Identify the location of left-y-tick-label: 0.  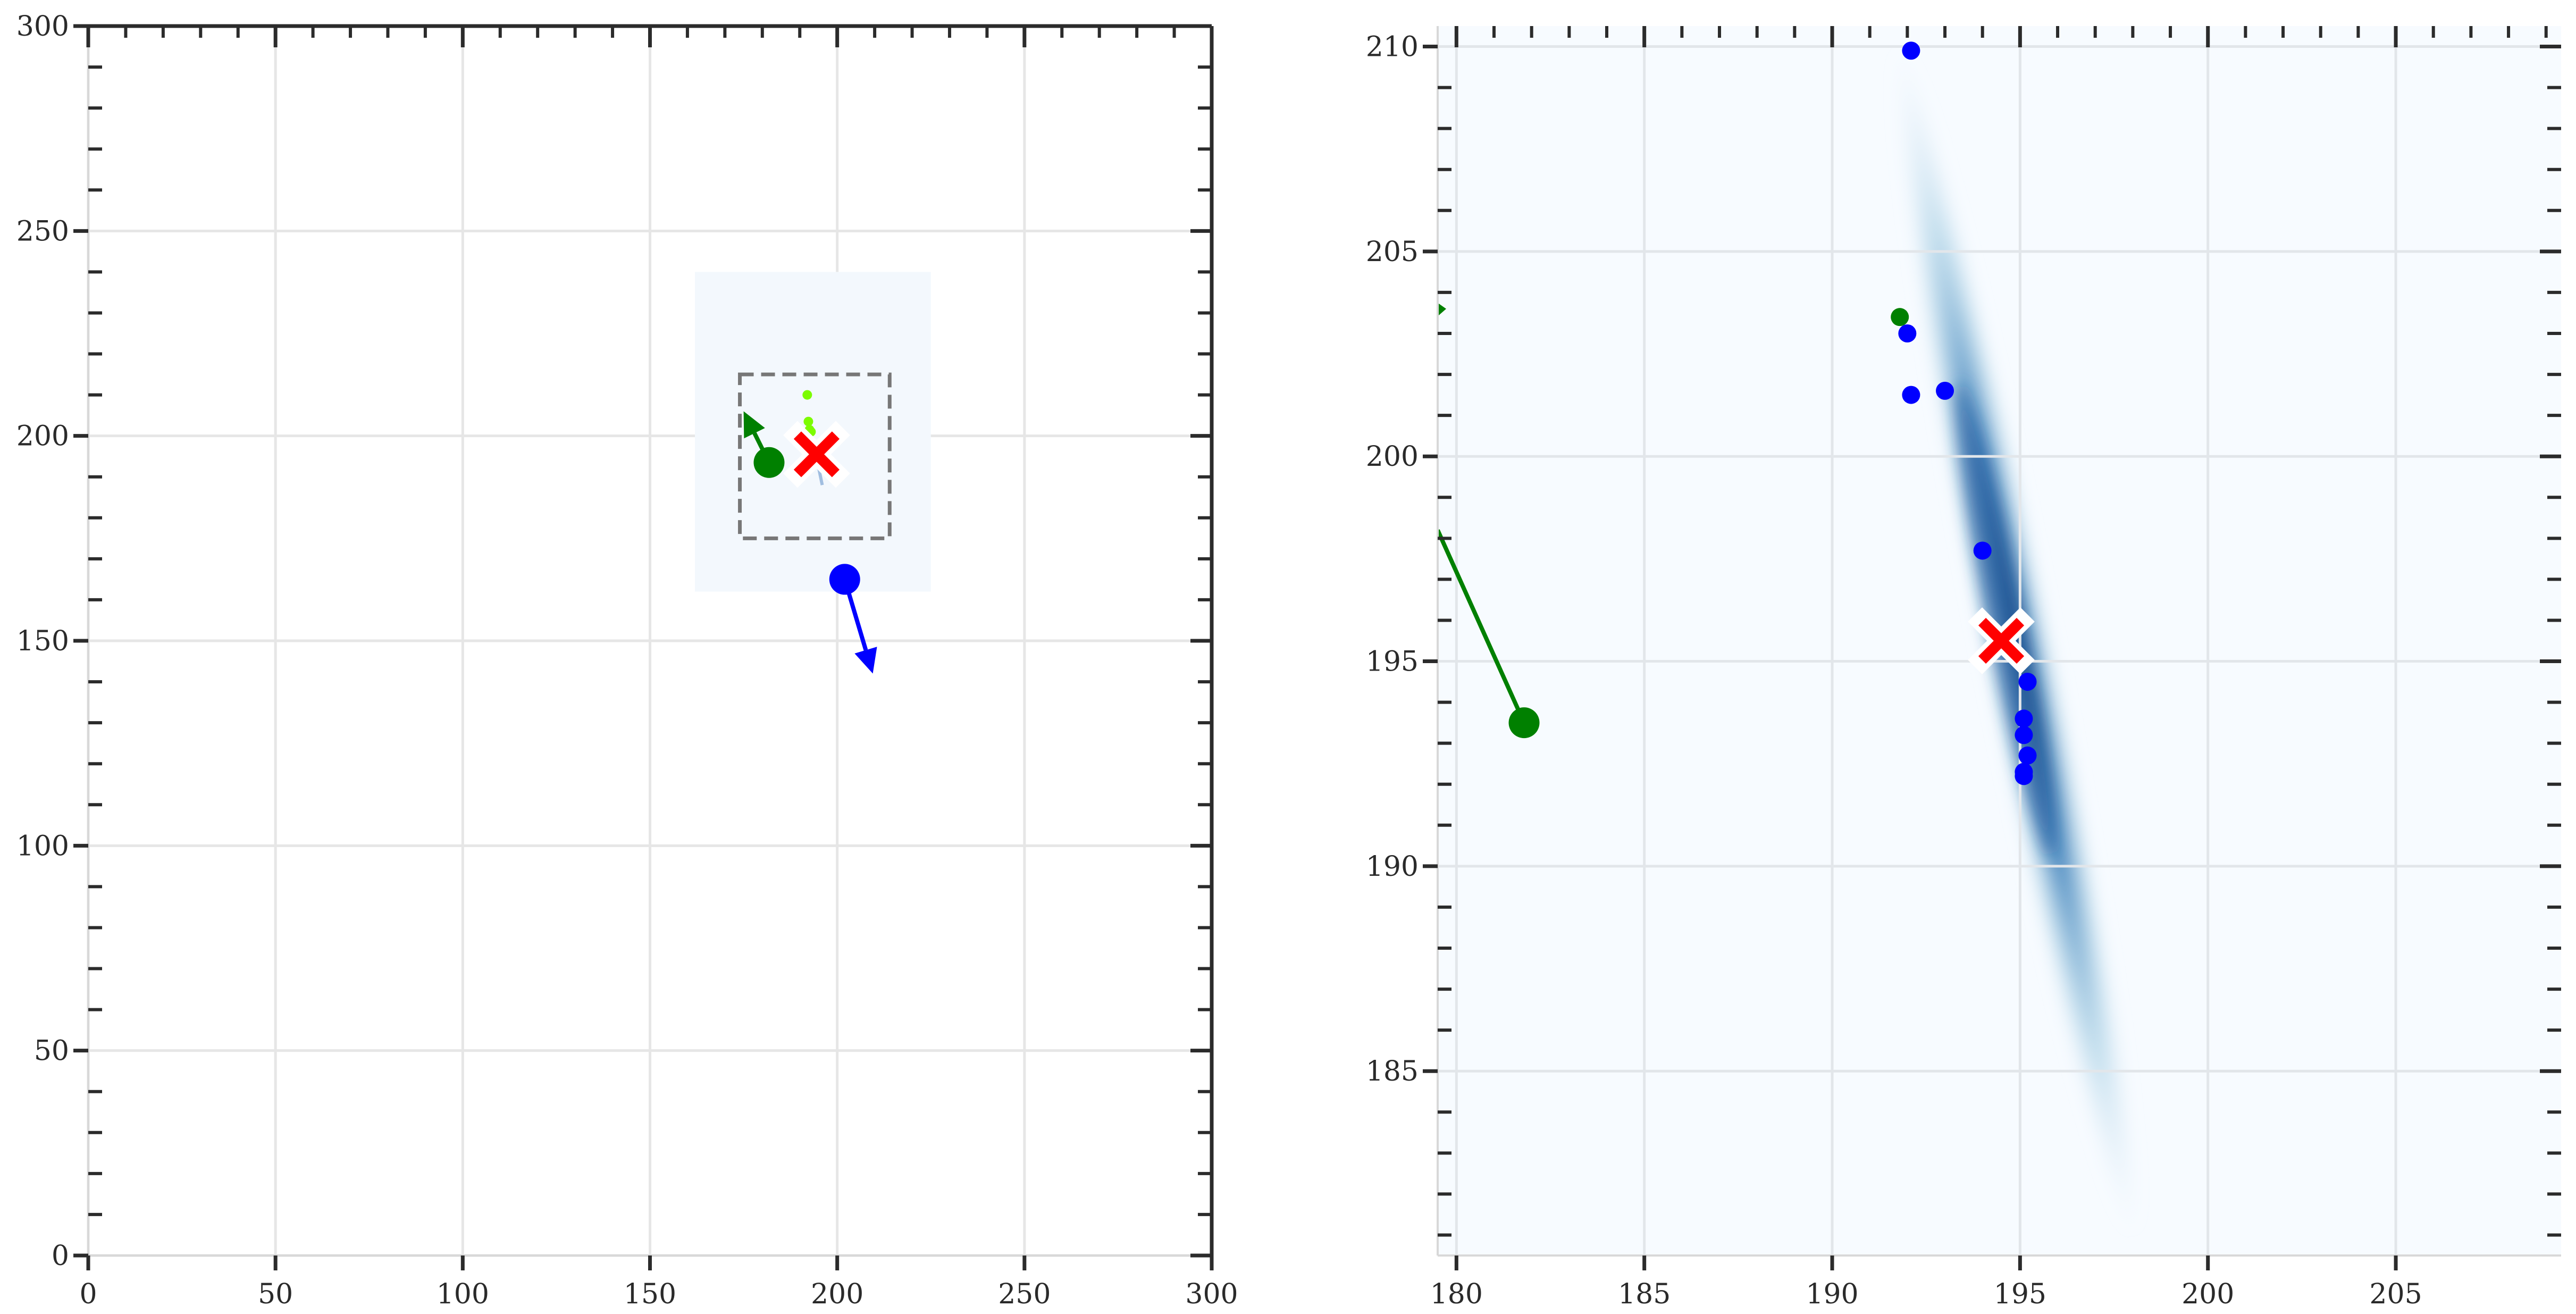
(60, 1256).